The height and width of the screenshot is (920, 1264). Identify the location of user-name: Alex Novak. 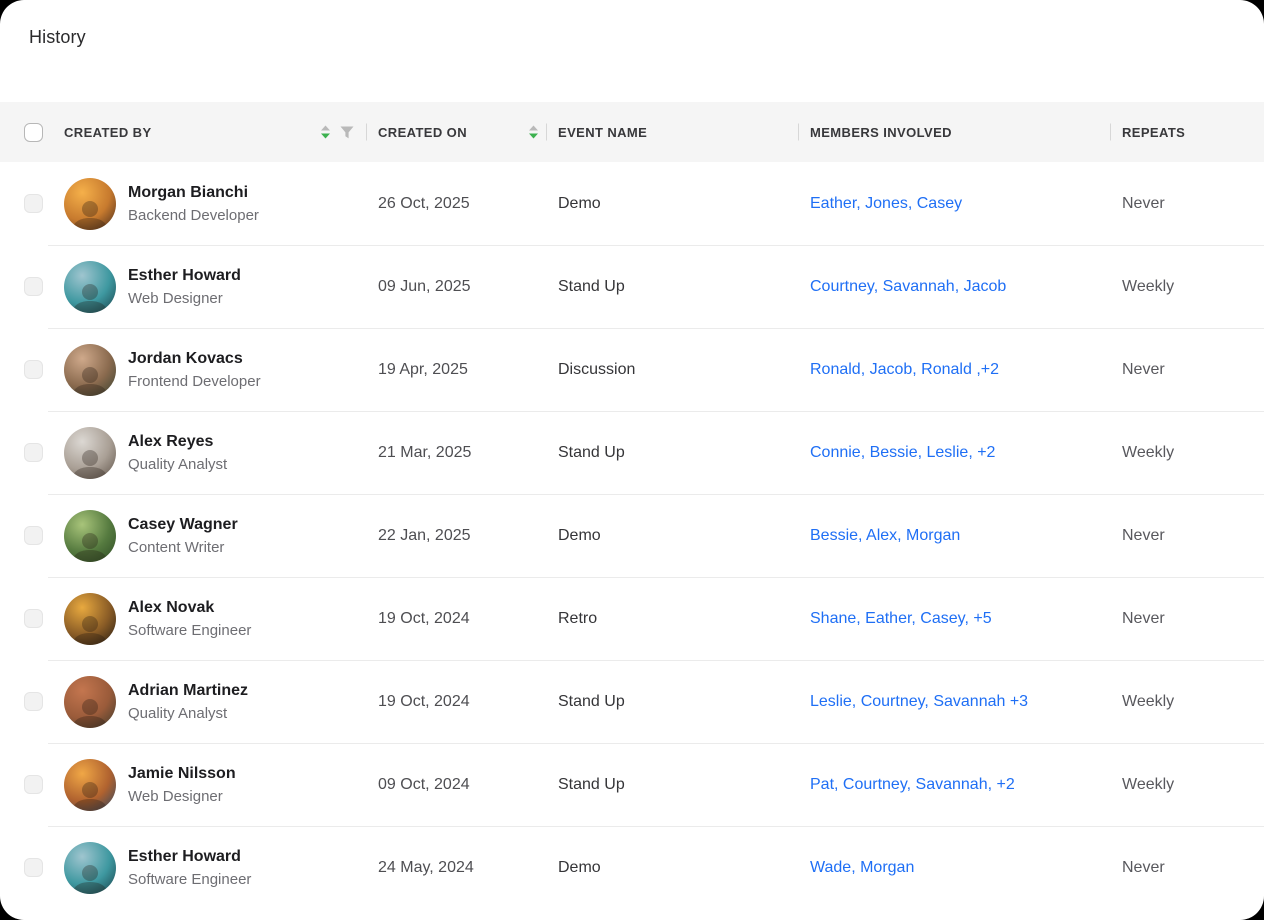
(171, 607).